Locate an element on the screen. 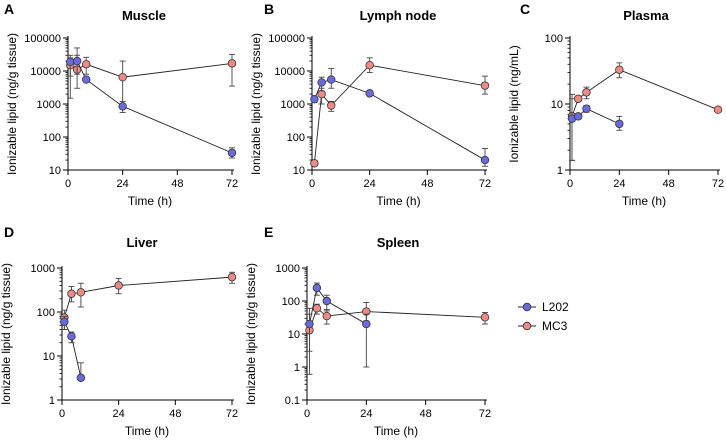  panel-letter: B is located at coordinates (269, 9).